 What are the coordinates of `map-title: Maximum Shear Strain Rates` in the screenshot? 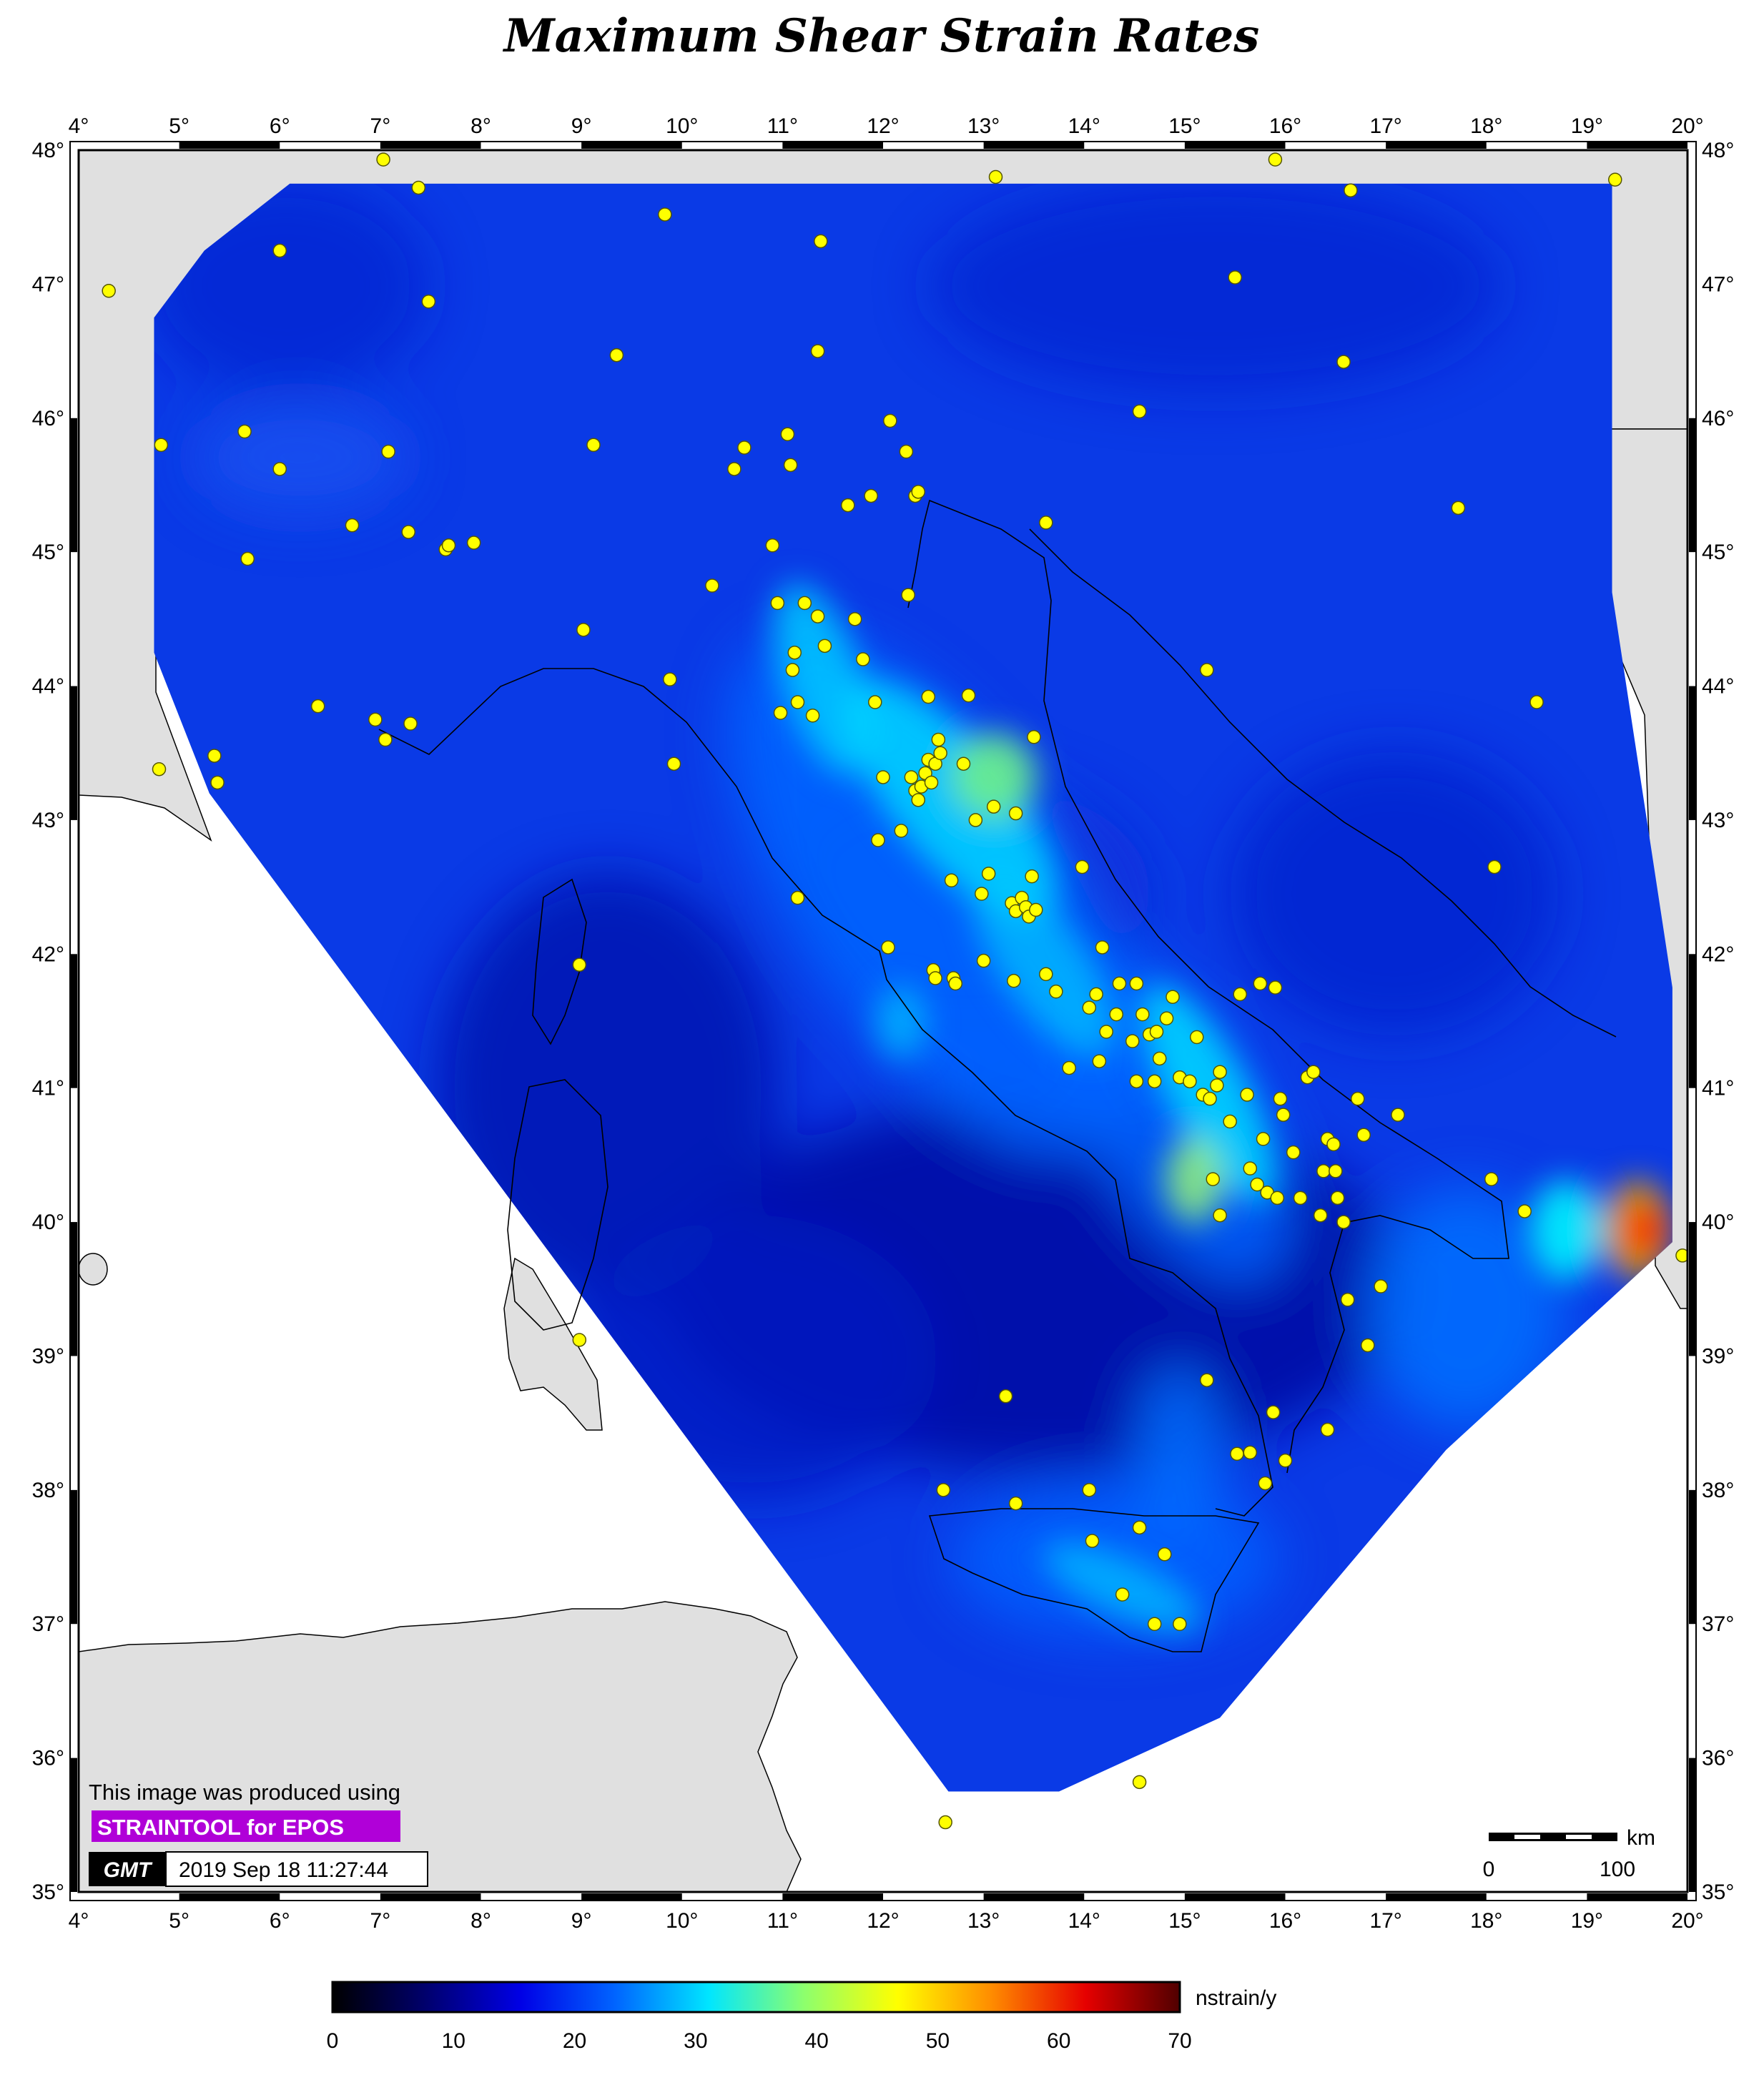 It's located at (881, 36).